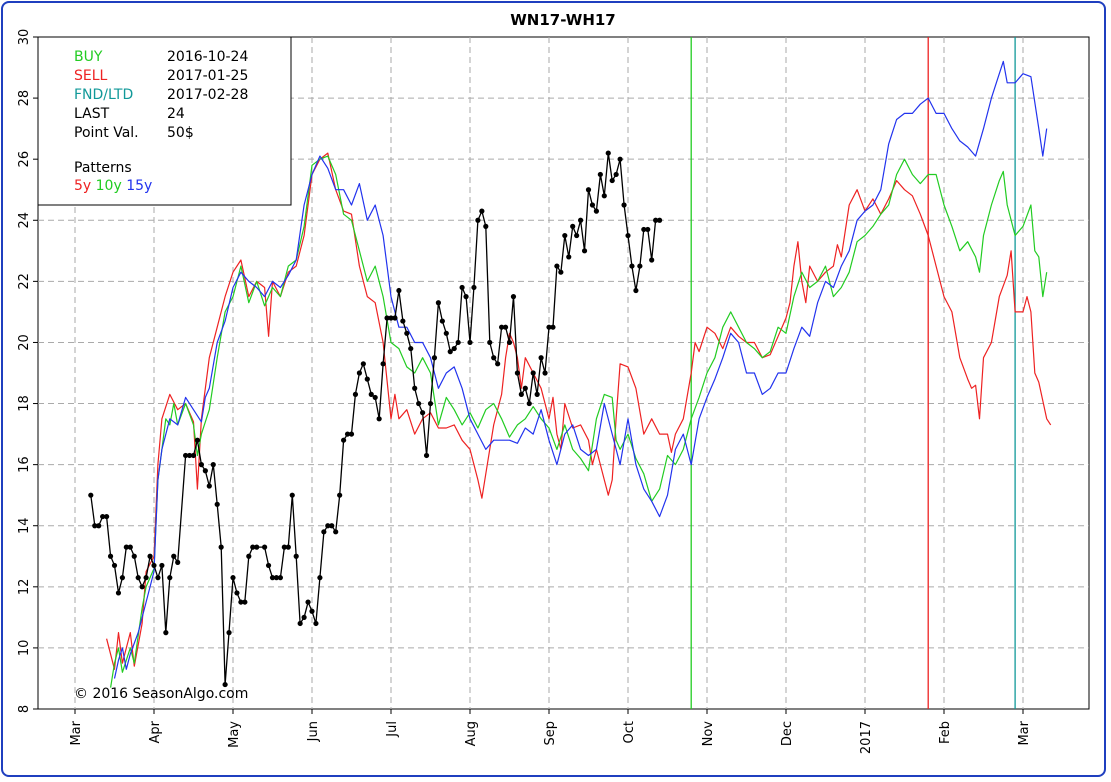 The image size is (1111, 782). Describe the element at coordinates (88, 57) in the screenshot. I see `legend-label: BUY` at that location.